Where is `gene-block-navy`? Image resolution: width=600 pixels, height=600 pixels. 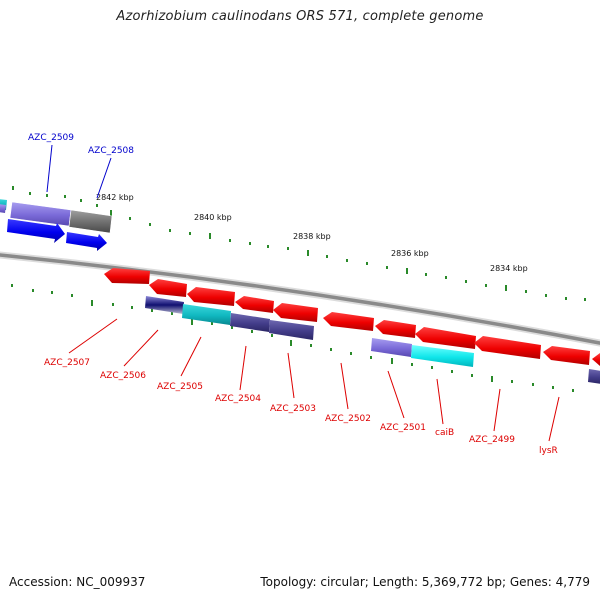 gene-block-navy is located at coordinates (164, 305).